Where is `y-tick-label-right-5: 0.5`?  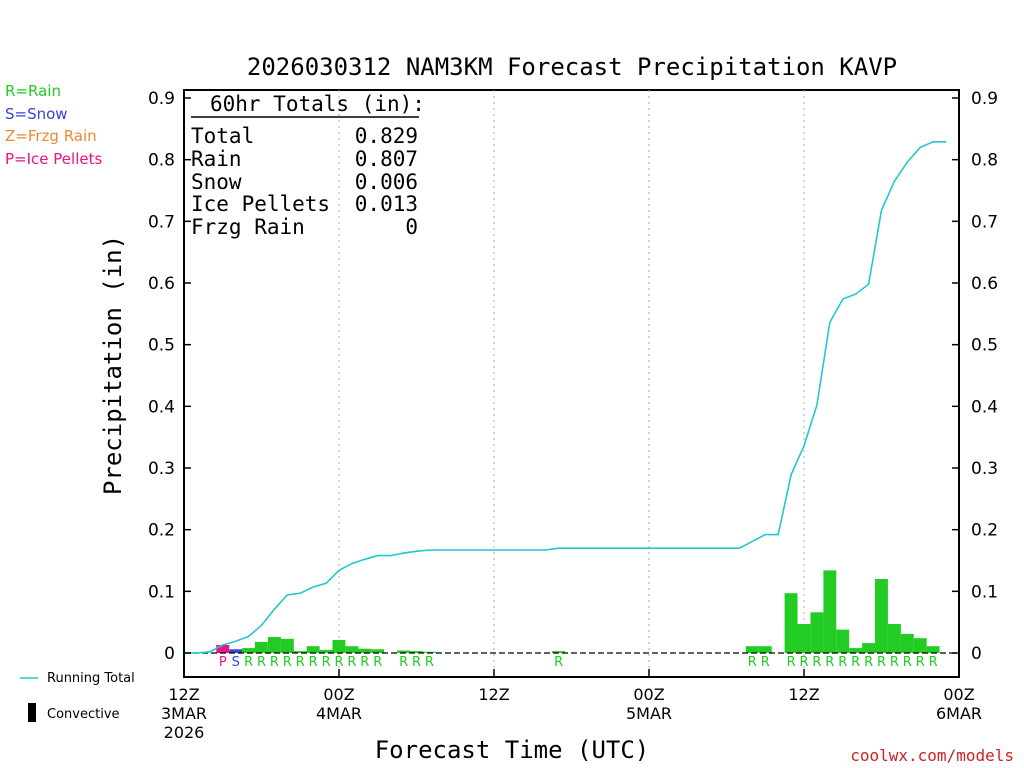 y-tick-label-right-5: 0.5 is located at coordinates (984, 346).